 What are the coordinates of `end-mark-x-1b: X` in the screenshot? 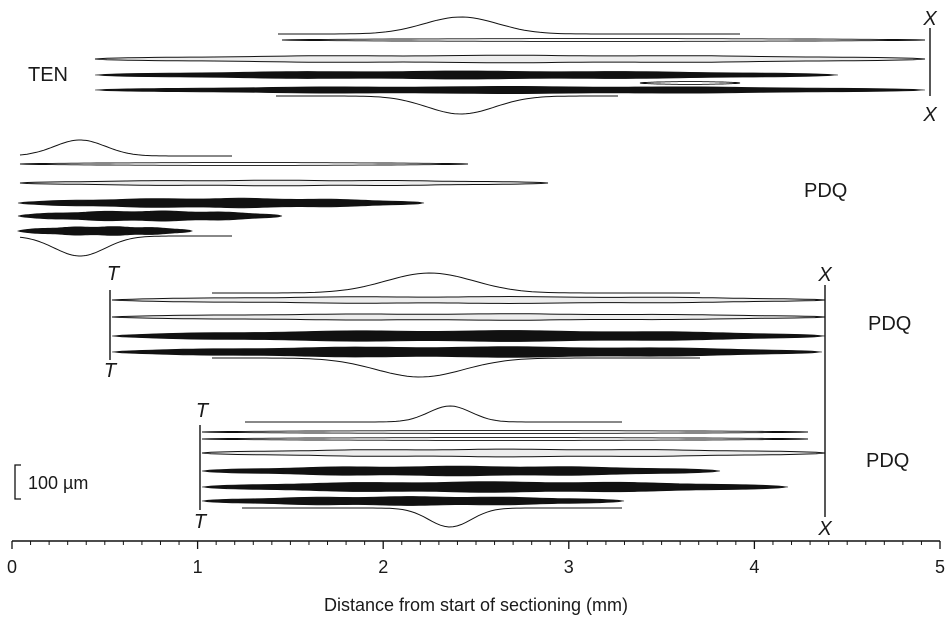 It's located at (929, 115).